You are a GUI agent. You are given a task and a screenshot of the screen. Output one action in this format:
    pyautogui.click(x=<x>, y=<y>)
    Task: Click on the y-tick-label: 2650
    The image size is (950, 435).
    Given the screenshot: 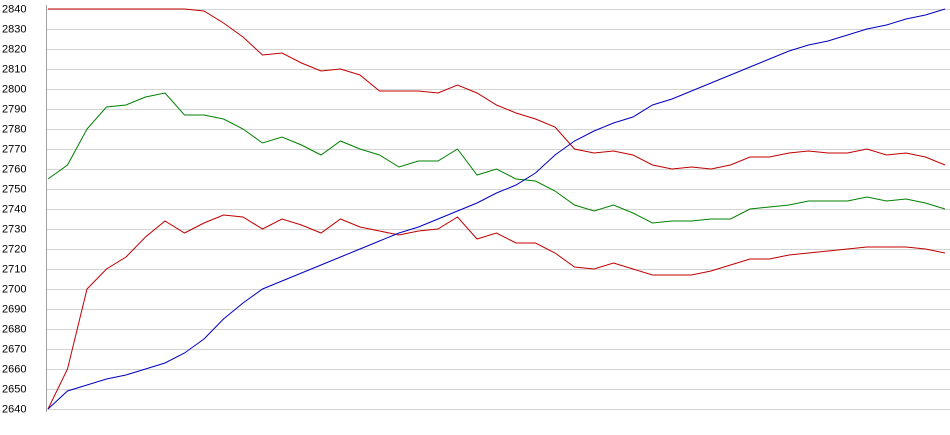 What is the action you would take?
    pyautogui.click(x=14, y=389)
    